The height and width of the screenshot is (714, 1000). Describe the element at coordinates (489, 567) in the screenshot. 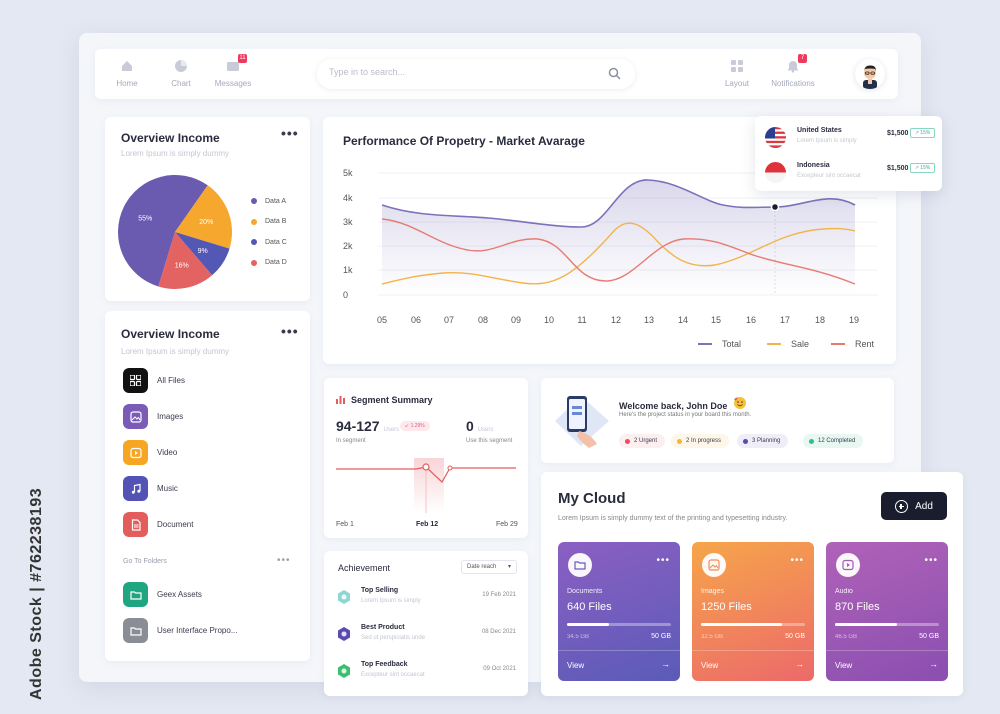

I see `date-reach-dropdown: Date reach ▾` at that location.